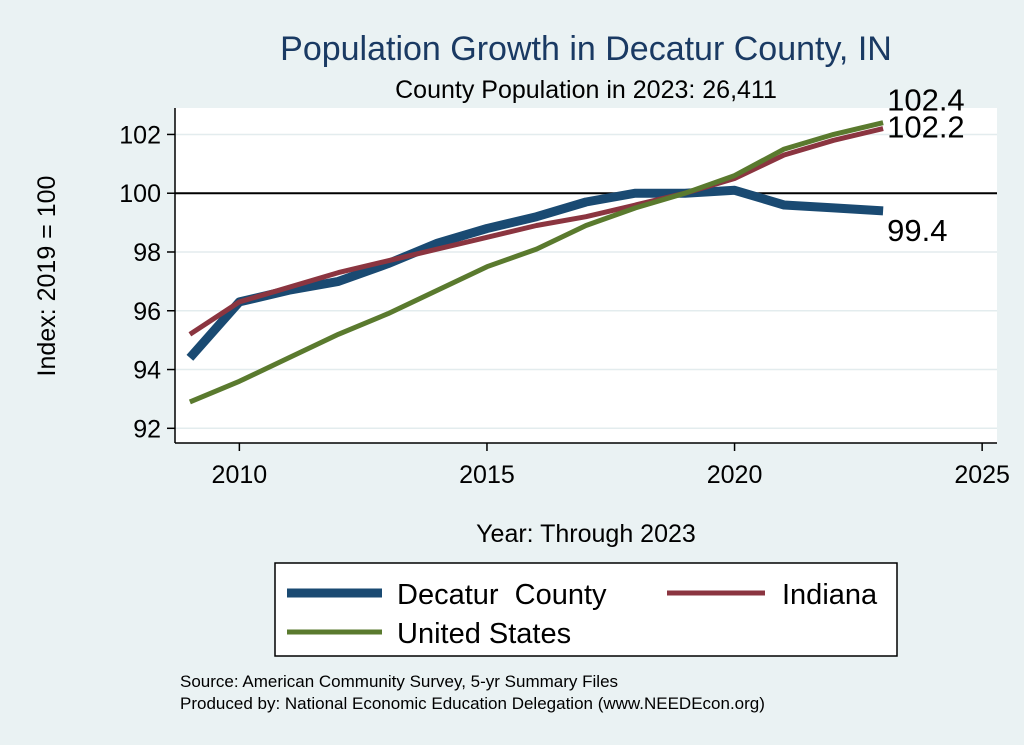  What do you see at coordinates (611, 466) in the screenshot?
I see `x-ticks: 2010 2015 2020 2025` at bounding box center [611, 466].